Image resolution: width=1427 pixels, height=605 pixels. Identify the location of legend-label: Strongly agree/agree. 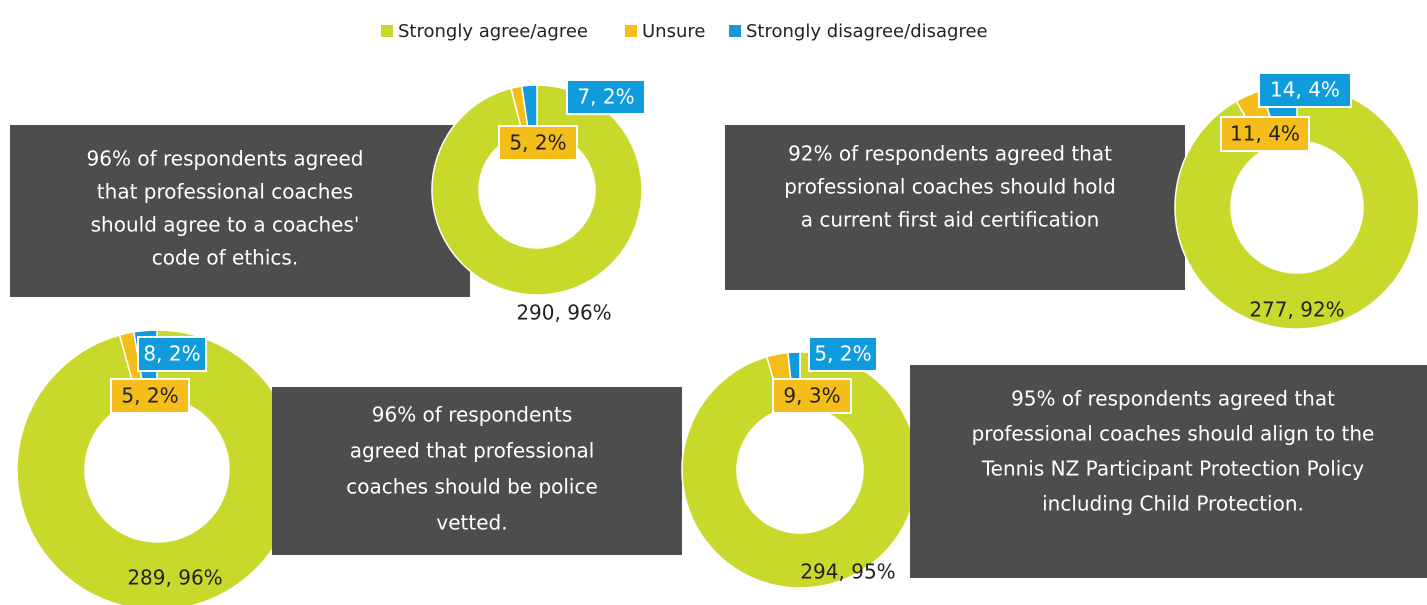
(493, 31).